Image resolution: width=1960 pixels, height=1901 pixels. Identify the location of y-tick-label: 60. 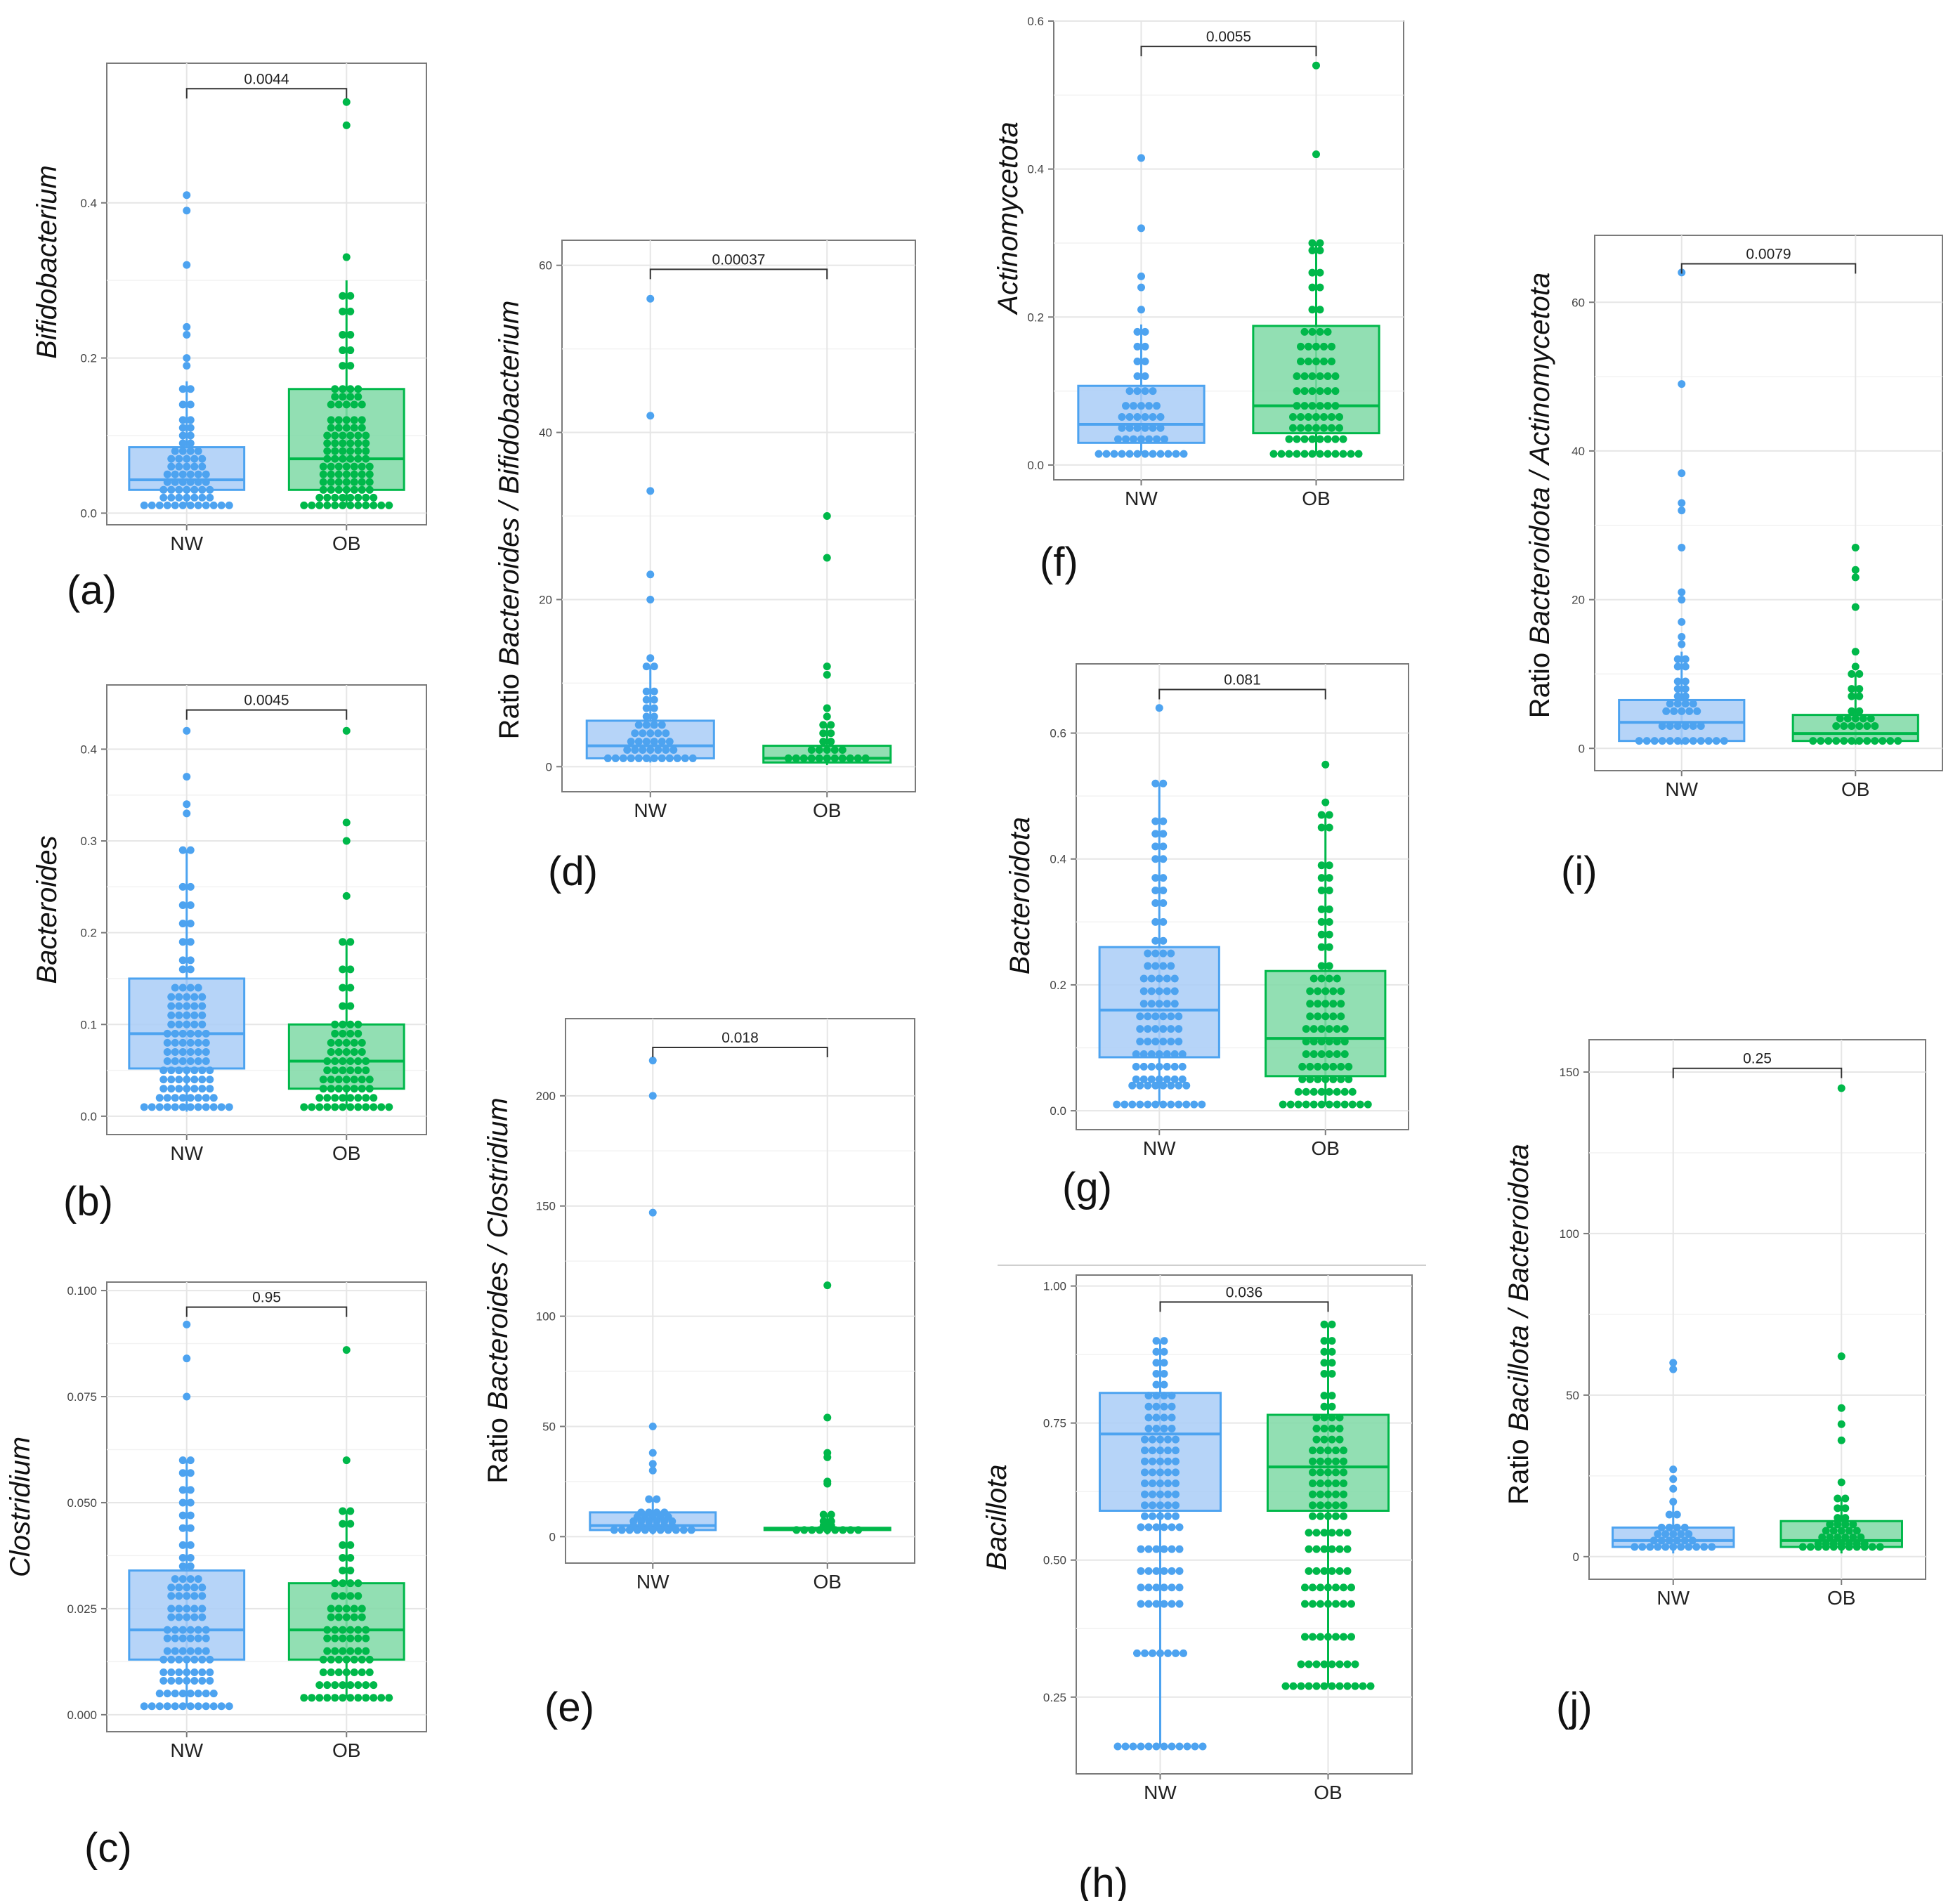
(1579, 303).